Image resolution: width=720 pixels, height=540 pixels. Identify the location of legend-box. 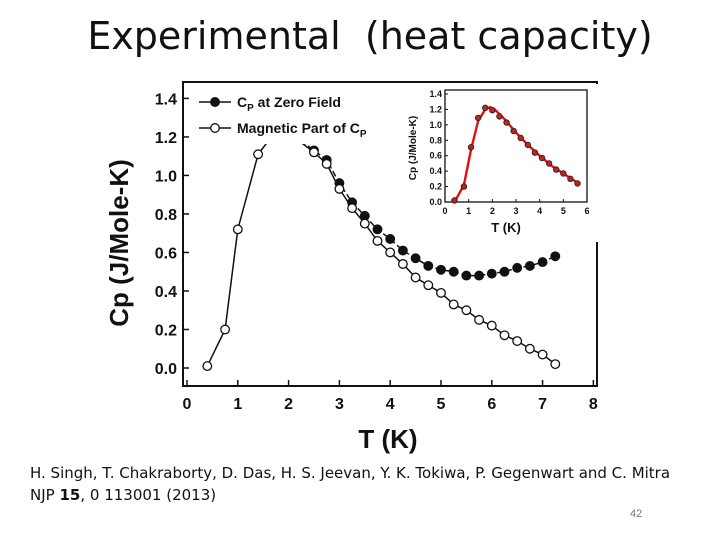
(300, 116).